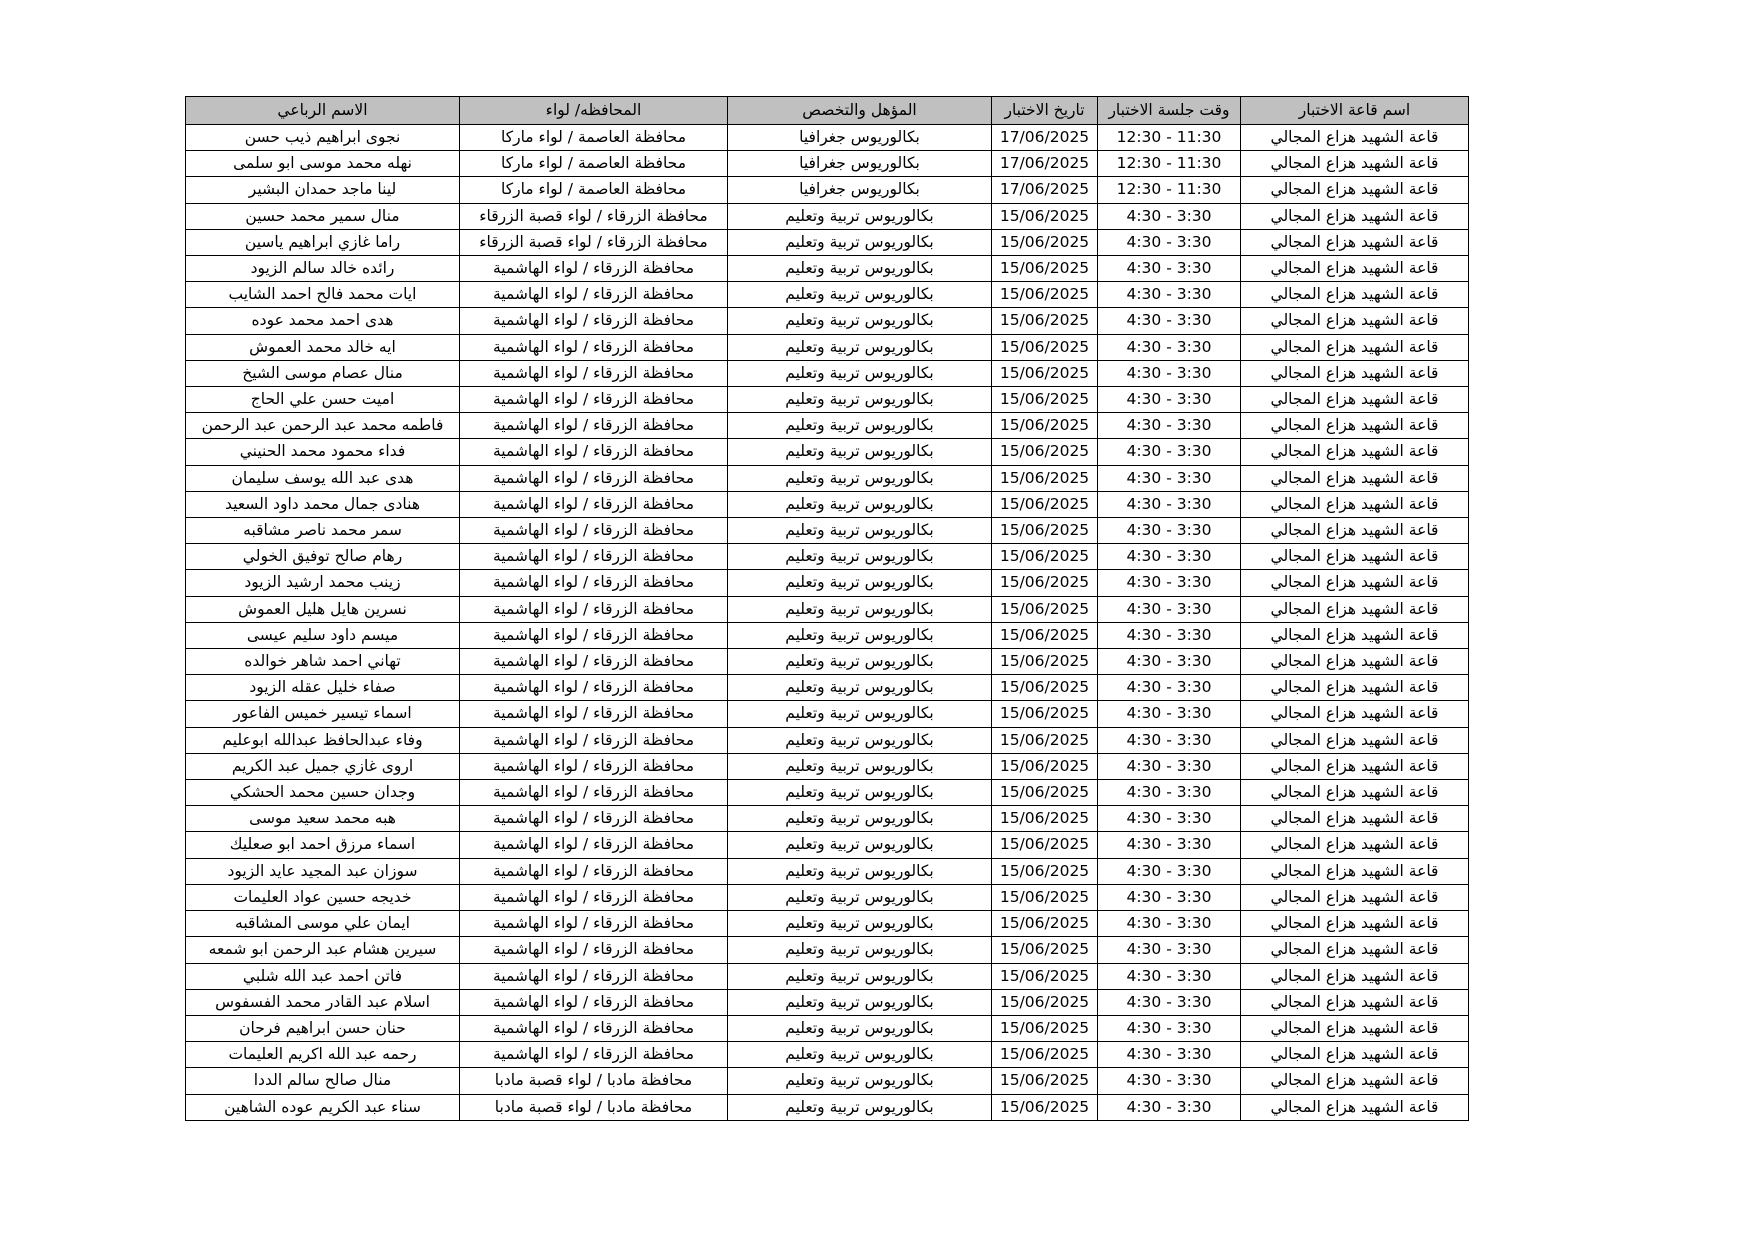 The height and width of the screenshot is (1241, 1755). Describe the element at coordinates (322, 504) in the screenshot. I see `cell-name: هنادى جمال محمد داود السعيد` at that location.